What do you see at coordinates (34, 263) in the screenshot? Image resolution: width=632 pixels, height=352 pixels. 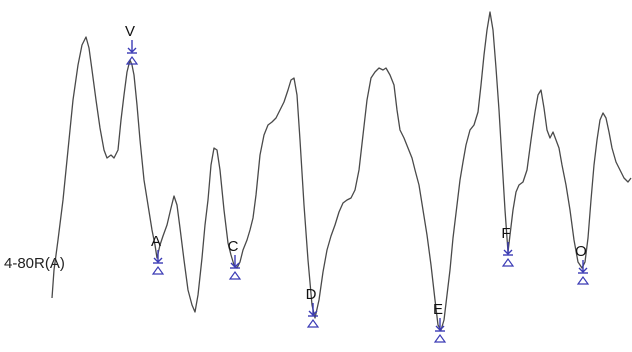 I see `trace-label: 4-80R(A)` at bounding box center [34, 263].